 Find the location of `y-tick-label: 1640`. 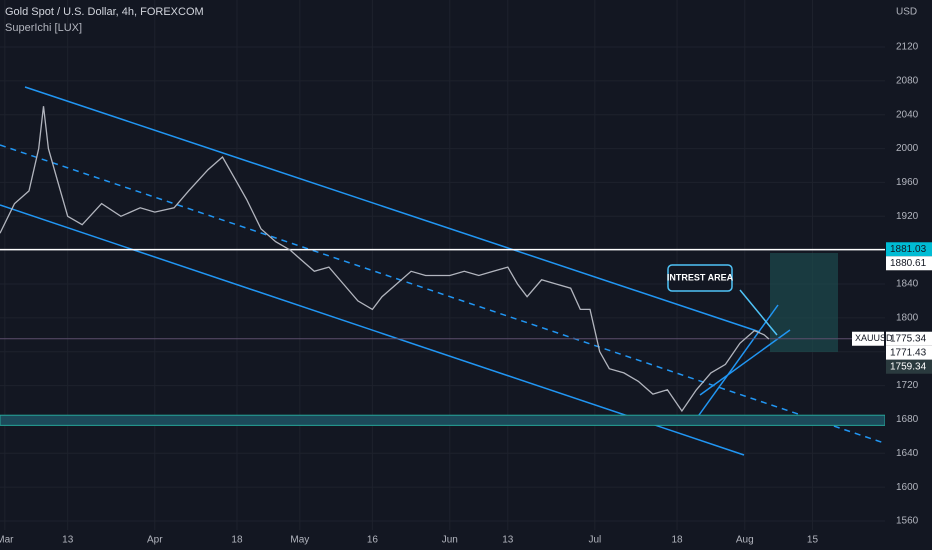

y-tick-label: 1640 is located at coordinates (907, 453).